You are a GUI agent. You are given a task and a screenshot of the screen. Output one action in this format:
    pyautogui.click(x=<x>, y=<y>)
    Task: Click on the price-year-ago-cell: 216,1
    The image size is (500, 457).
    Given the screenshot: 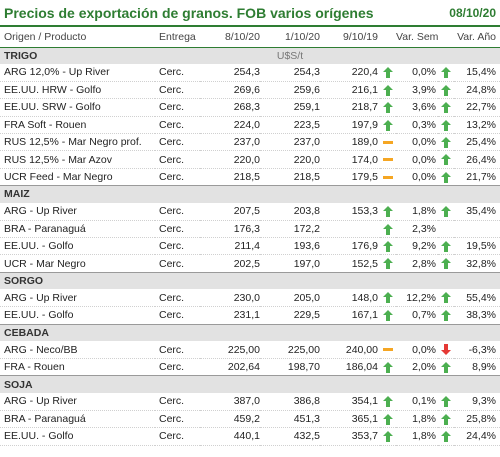 What is the action you would take?
    pyautogui.click(x=350, y=90)
    